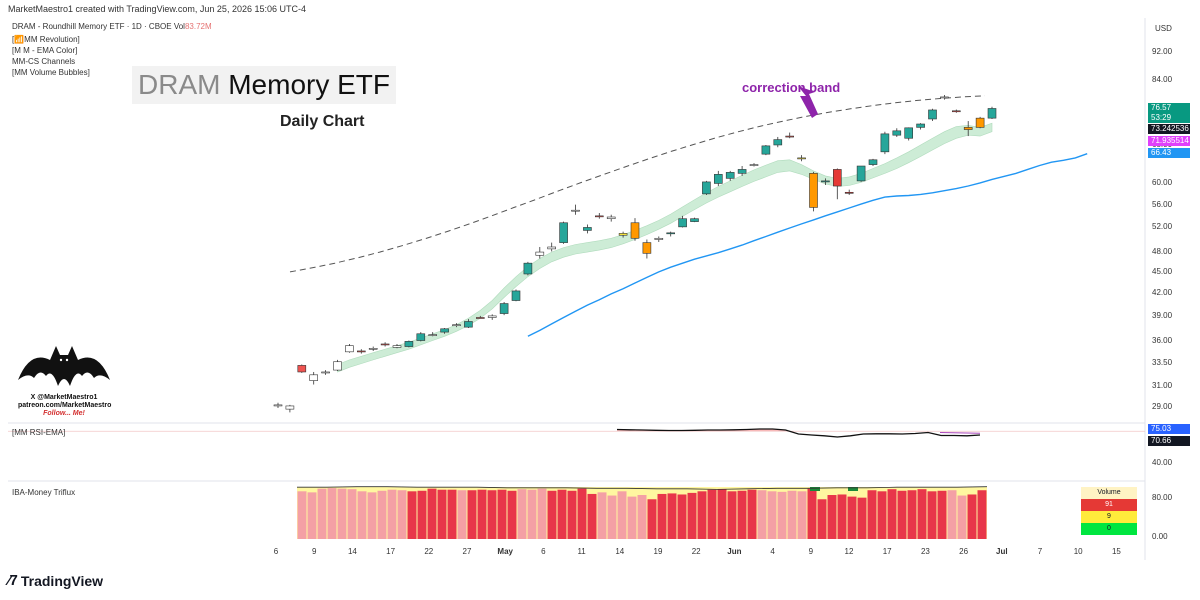  I want to click on rsi-axis-label: 40.00, so click(1162, 462).